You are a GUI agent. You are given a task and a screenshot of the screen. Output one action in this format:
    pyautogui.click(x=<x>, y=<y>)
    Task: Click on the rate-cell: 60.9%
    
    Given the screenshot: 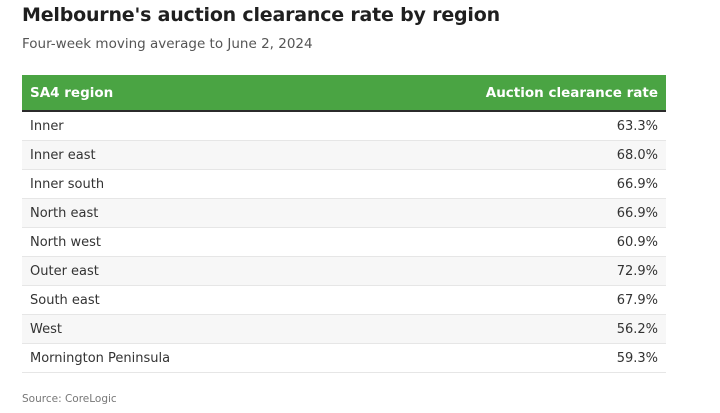 What is the action you would take?
    pyautogui.click(x=489, y=242)
    